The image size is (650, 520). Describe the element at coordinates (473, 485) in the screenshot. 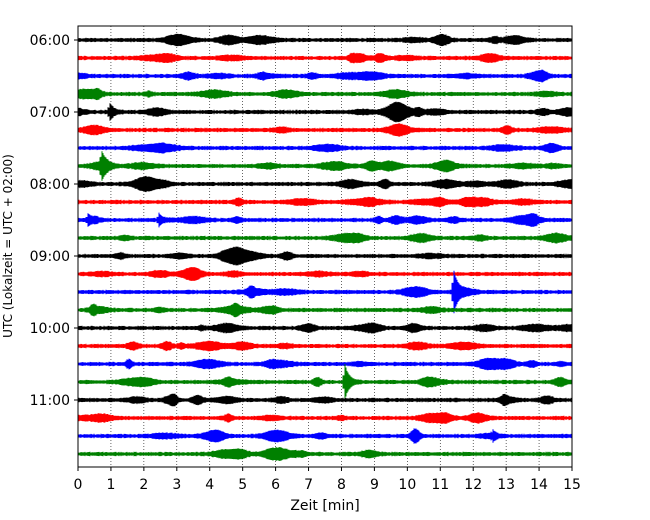

I see `x-tick-label: 12` at that location.